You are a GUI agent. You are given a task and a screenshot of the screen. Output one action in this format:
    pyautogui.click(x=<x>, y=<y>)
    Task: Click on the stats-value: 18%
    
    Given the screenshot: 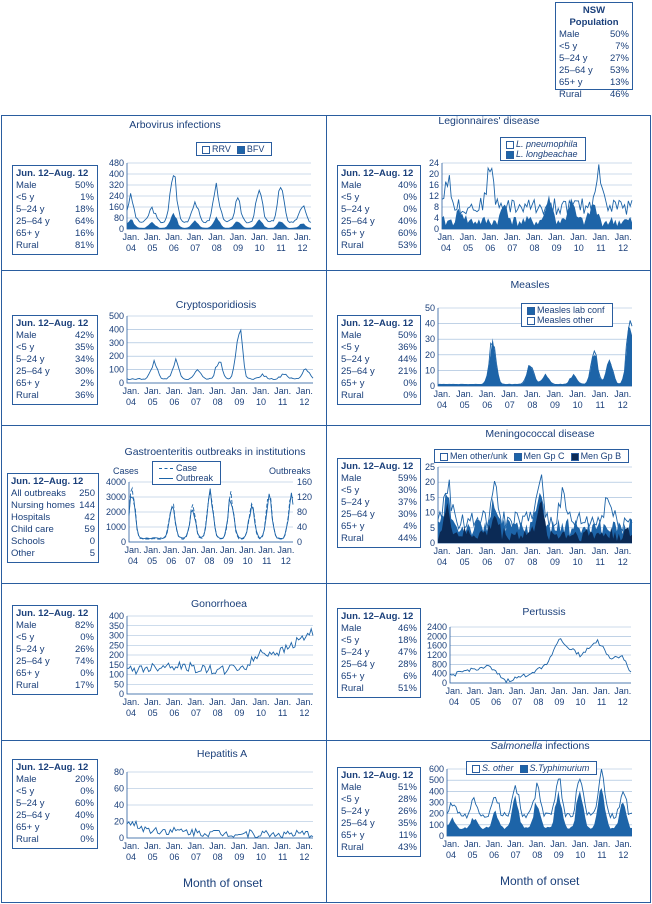 What is the action you would take?
    pyautogui.click(x=407, y=640)
    